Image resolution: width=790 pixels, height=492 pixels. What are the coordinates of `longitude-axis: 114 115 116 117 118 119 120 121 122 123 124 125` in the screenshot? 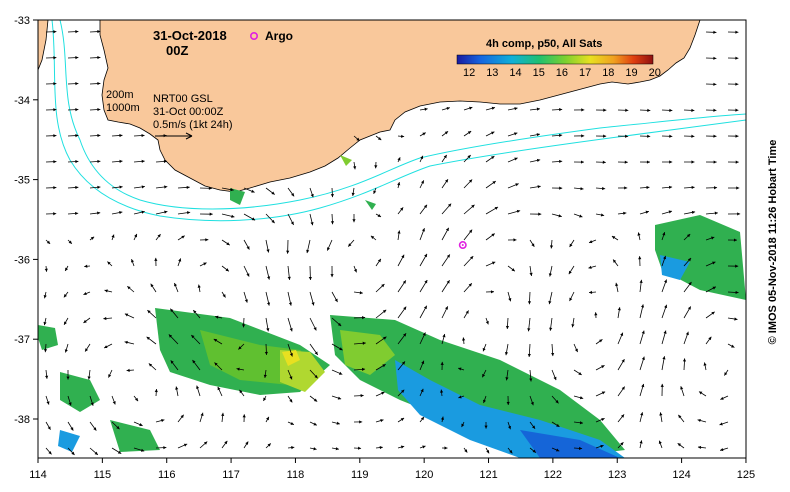 It's located at (392, 469).